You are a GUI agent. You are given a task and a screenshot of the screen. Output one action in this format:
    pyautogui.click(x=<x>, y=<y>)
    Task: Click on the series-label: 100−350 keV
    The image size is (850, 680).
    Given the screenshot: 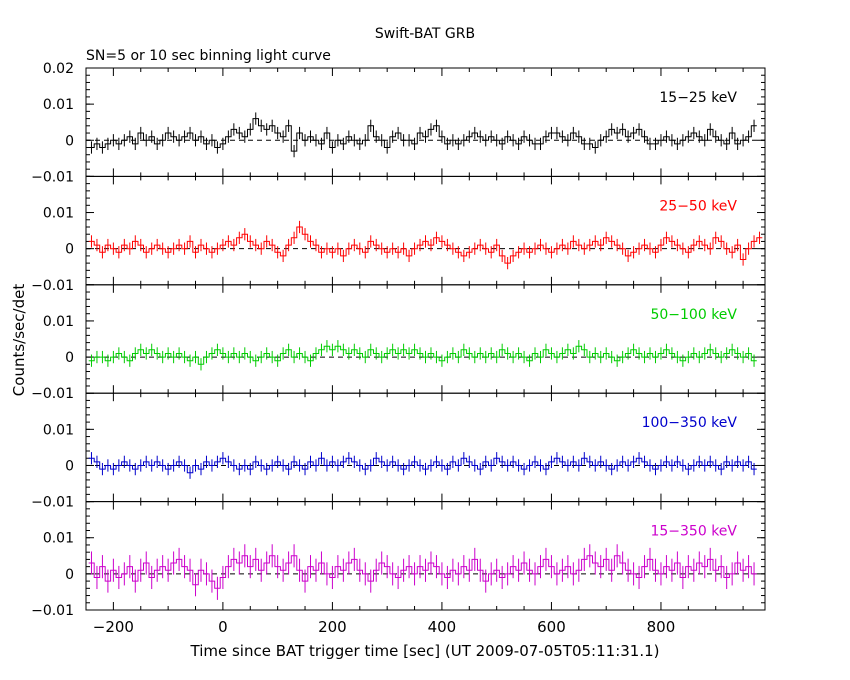 What is the action you would take?
    pyautogui.click(x=690, y=423)
    